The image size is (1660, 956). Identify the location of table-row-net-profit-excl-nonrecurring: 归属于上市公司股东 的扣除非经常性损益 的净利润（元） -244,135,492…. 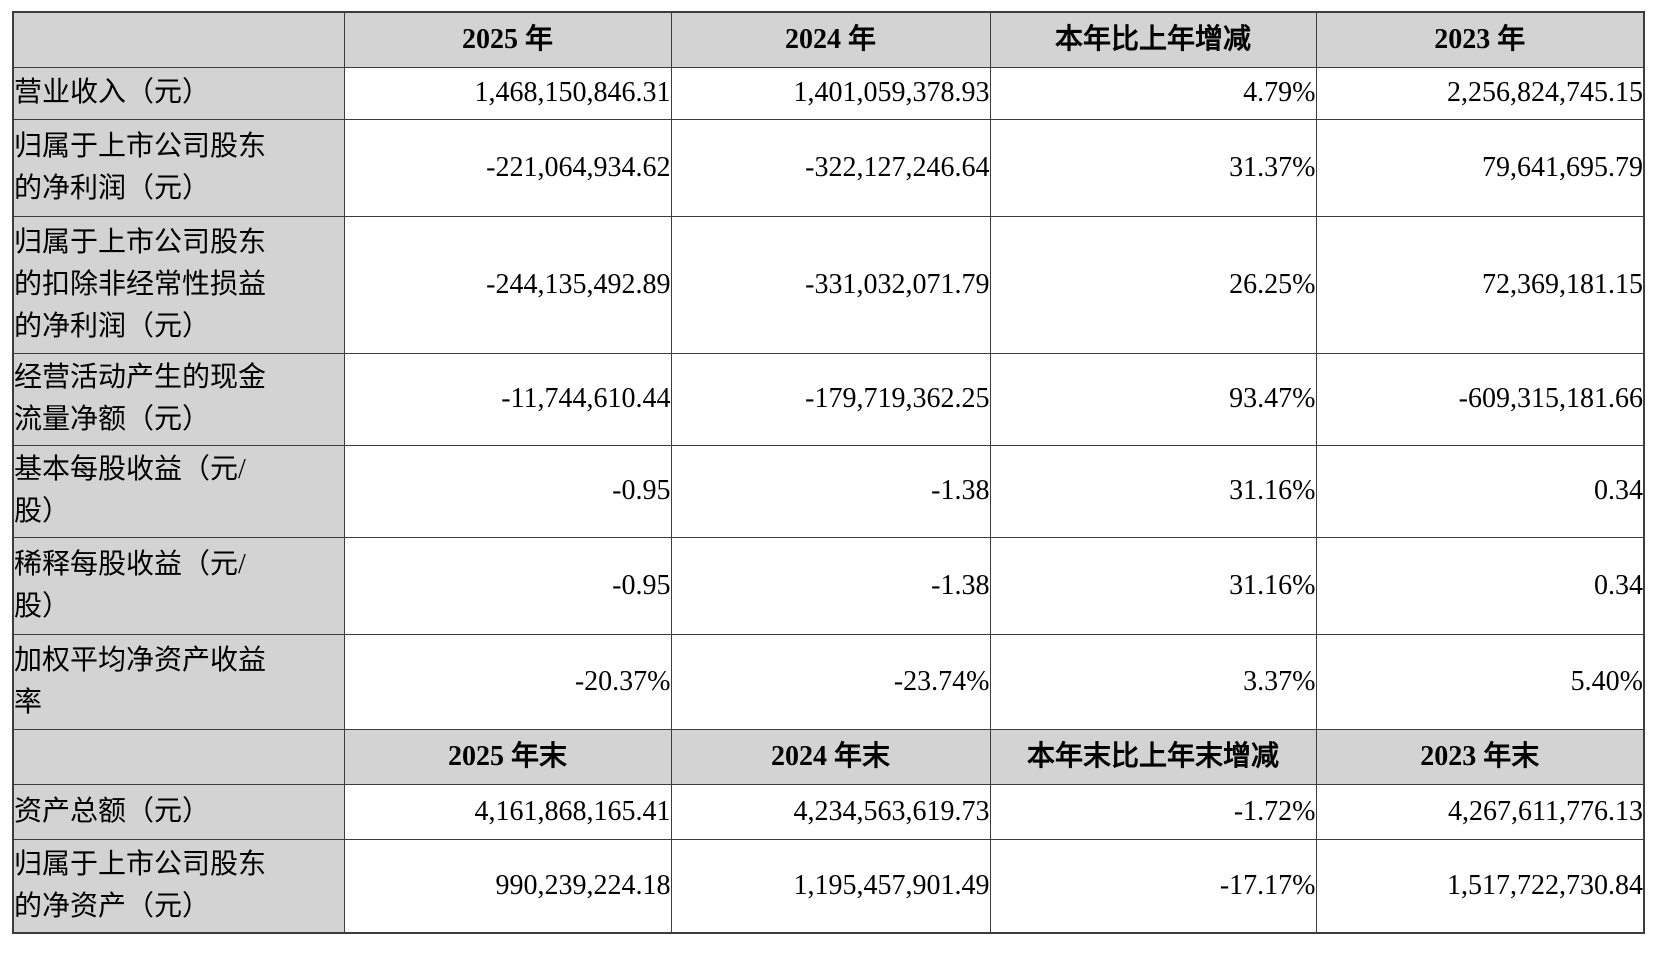
(828, 284).